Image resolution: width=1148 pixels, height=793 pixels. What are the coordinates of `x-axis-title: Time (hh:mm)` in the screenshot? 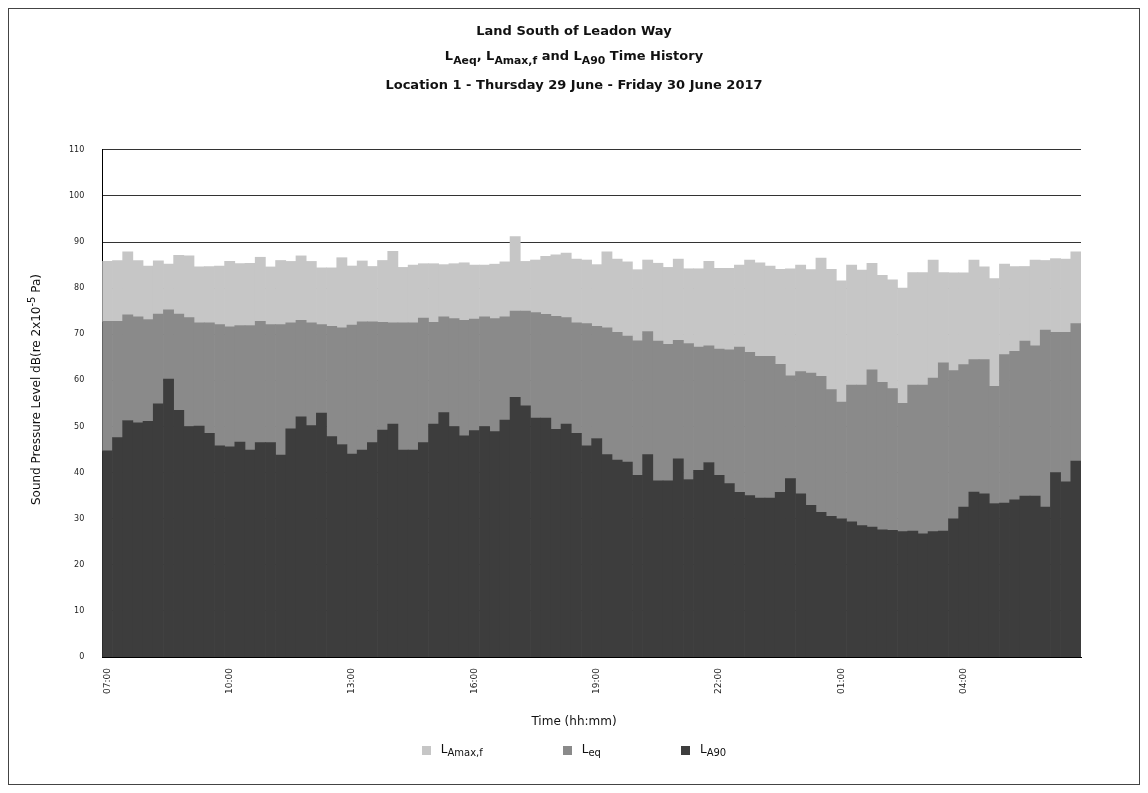 It's located at (574, 721).